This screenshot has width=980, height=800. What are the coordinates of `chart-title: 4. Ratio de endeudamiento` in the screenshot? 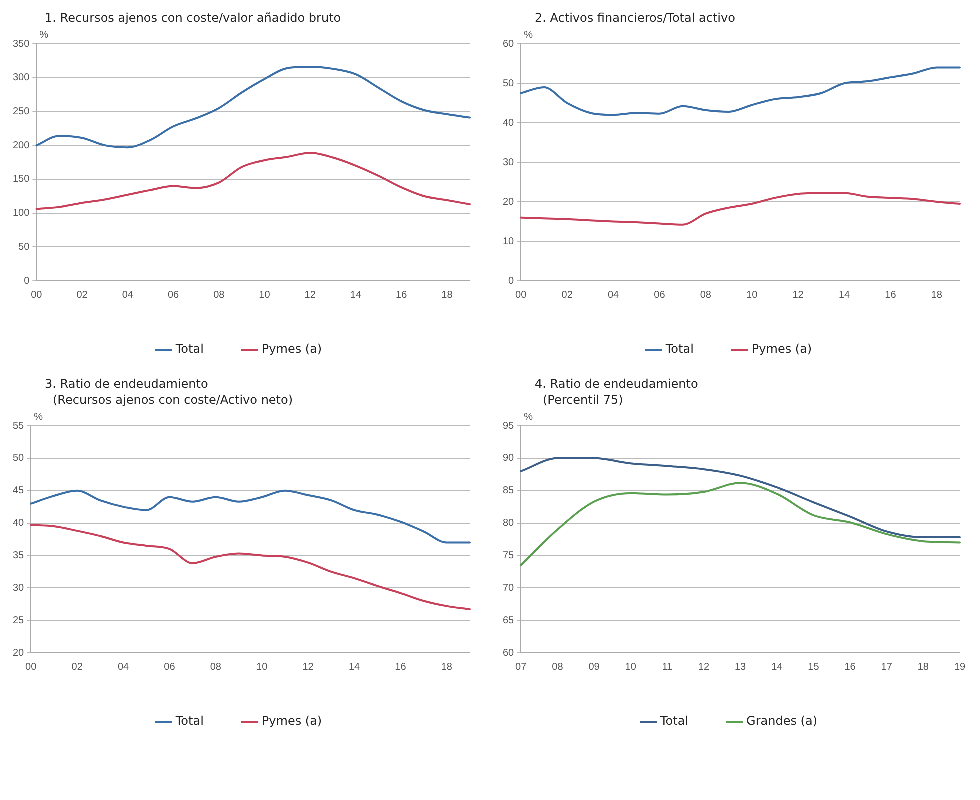 It's located at (617, 384).